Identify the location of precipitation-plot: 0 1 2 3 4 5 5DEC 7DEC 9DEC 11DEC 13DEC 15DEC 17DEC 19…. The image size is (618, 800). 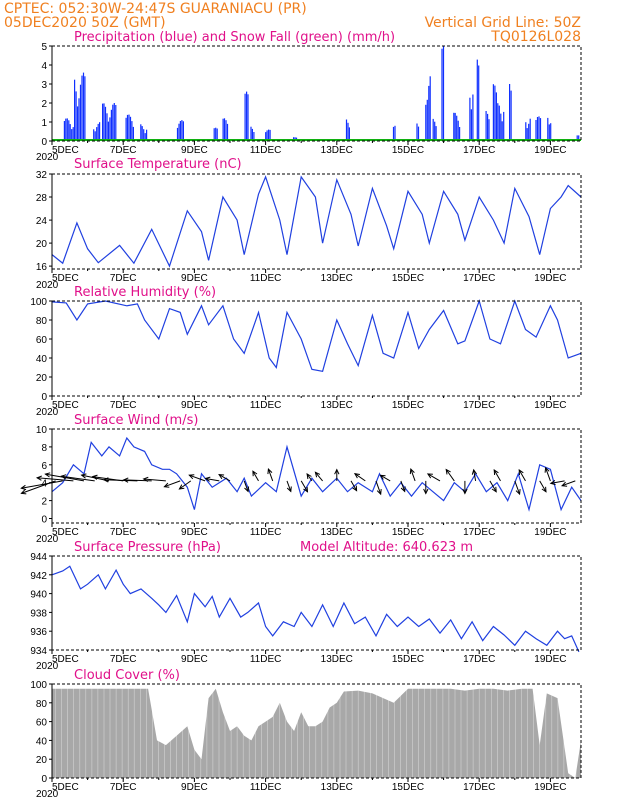
(309, 102).